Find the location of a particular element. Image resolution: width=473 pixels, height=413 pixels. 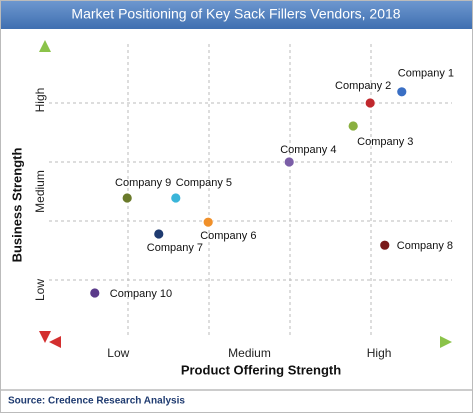

point-label: Company 6 is located at coordinates (228, 236).